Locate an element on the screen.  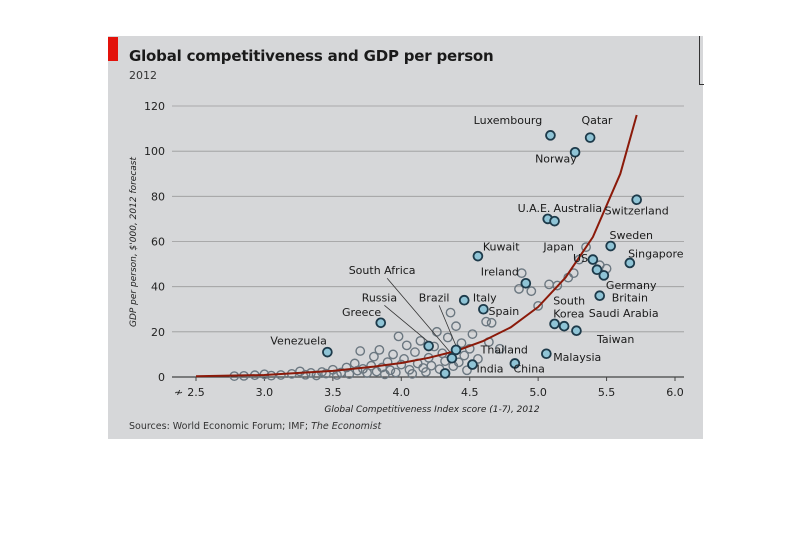
y-tick-label: 60 is located at coordinates (158, 242).